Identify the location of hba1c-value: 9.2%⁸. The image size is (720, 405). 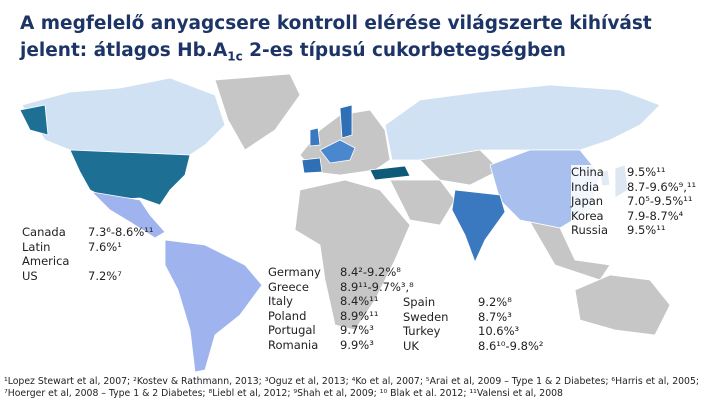
(495, 302).